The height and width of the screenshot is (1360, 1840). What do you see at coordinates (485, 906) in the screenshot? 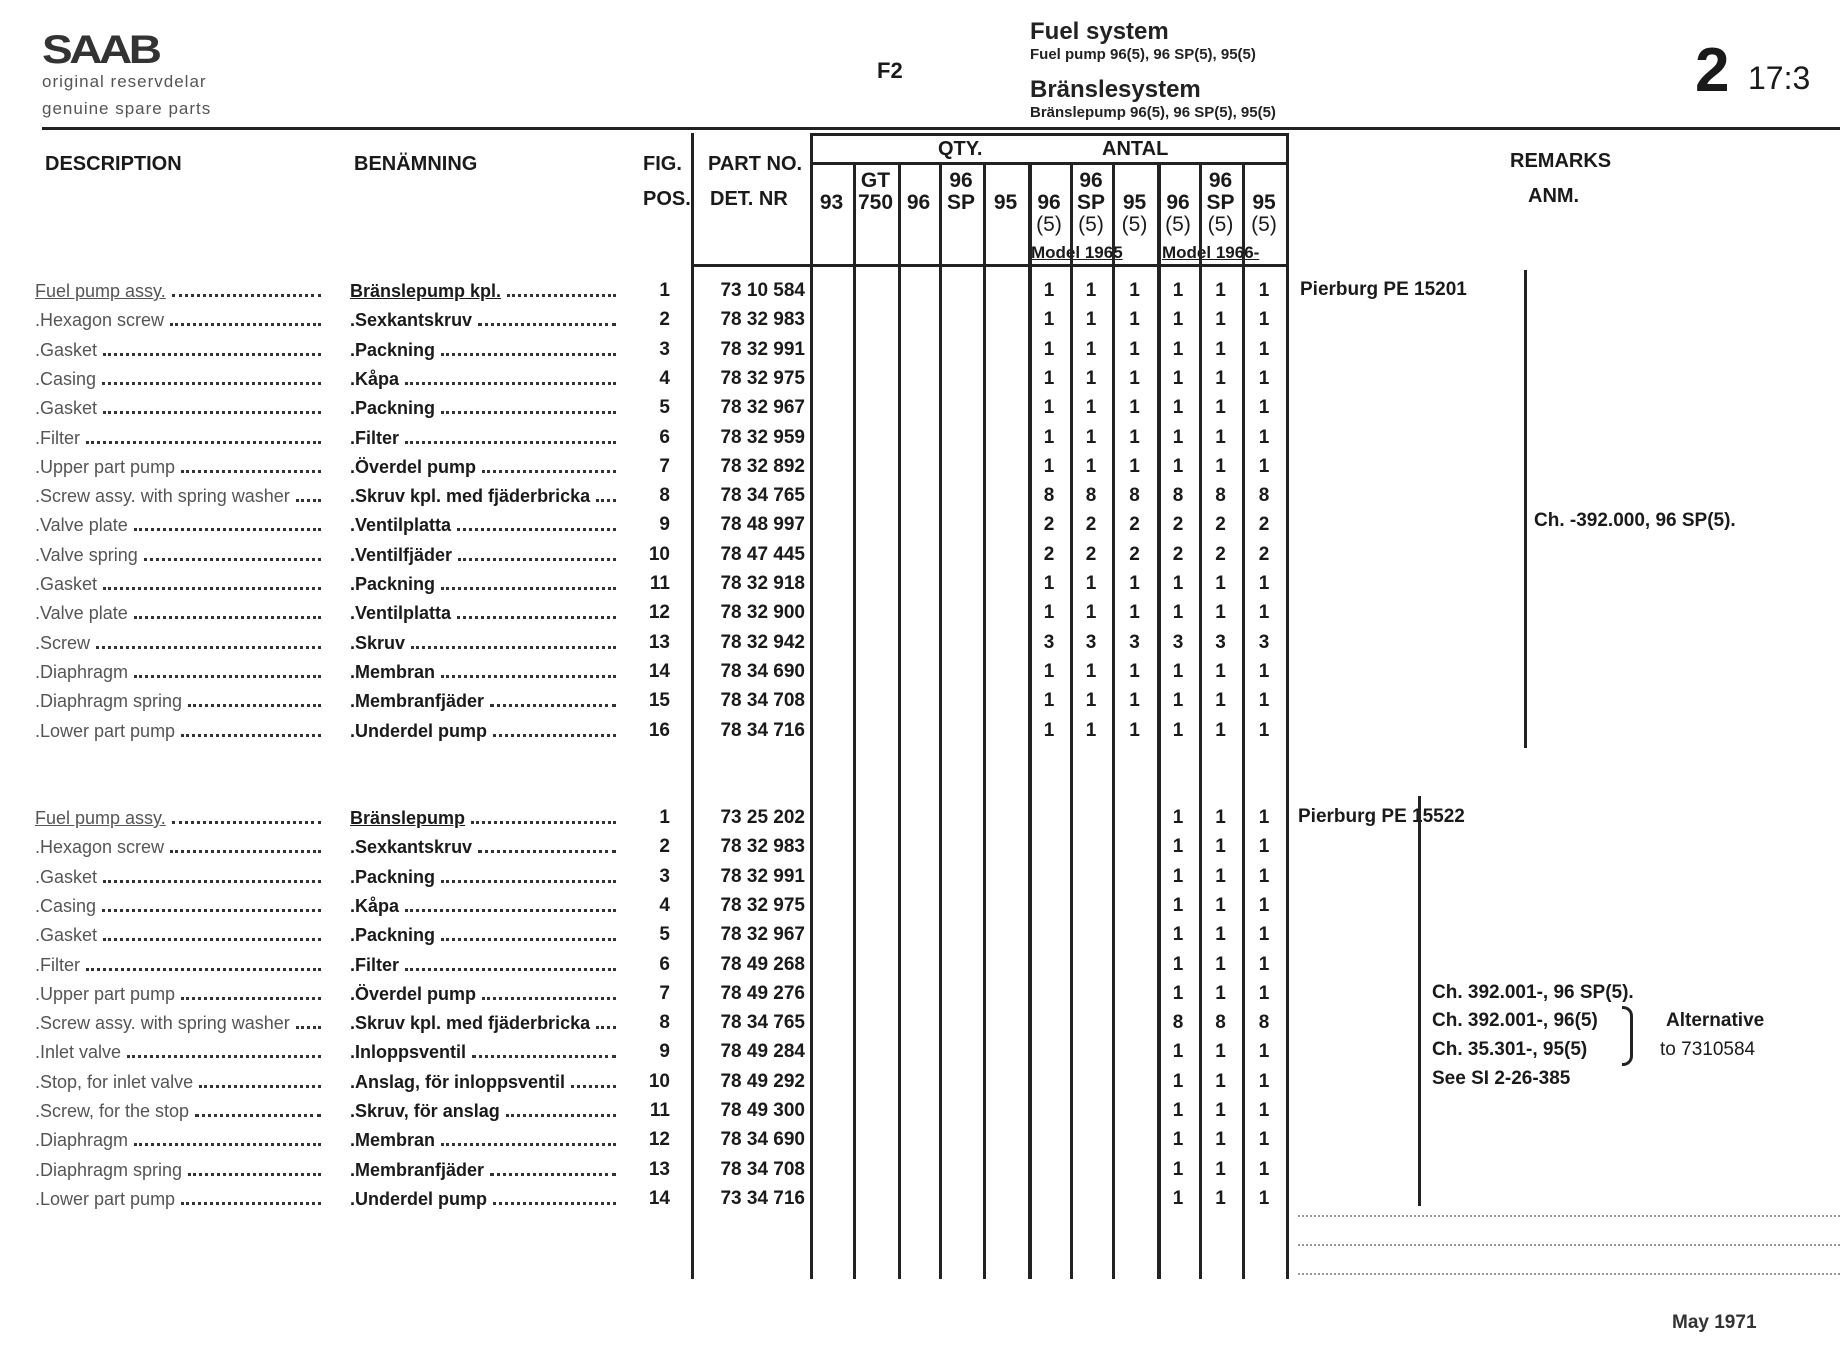
I see `row-benamning: .Kåpa` at bounding box center [485, 906].